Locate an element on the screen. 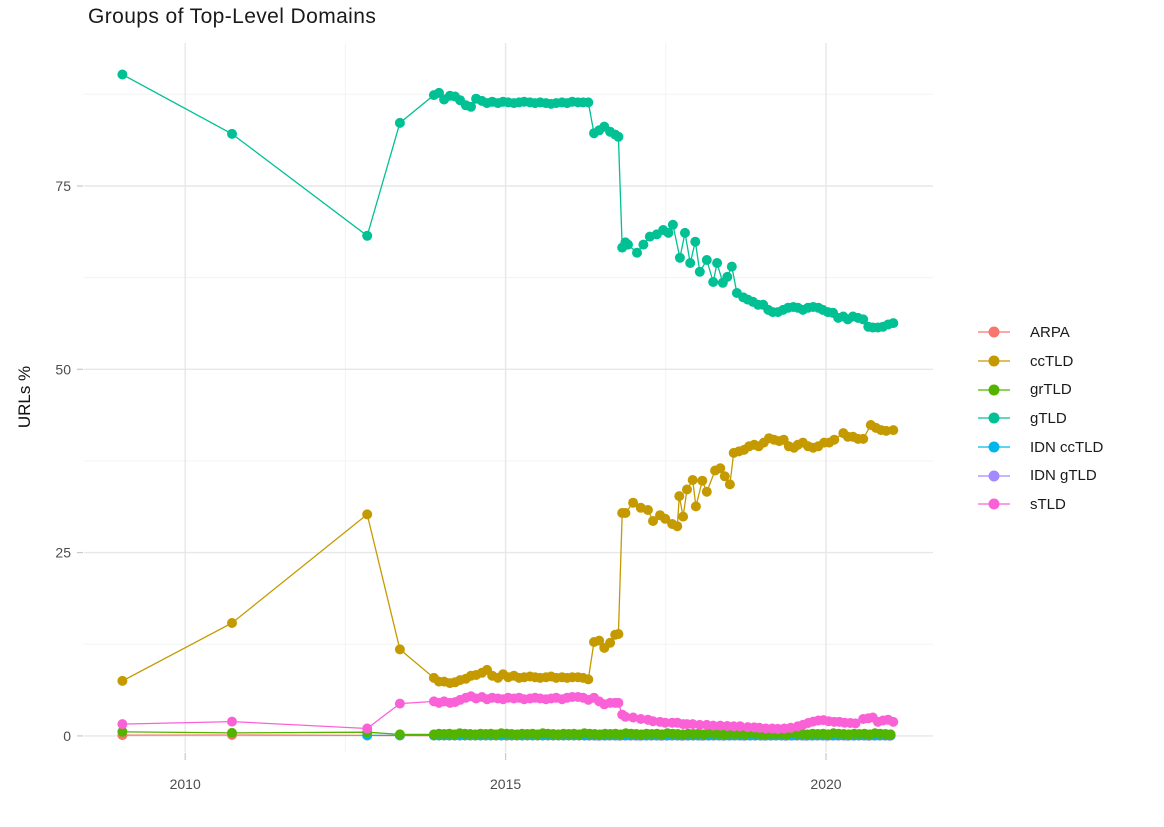 The height and width of the screenshot is (827, 1164). x-tick-label: 2015 is located at coordinates (505, 784).